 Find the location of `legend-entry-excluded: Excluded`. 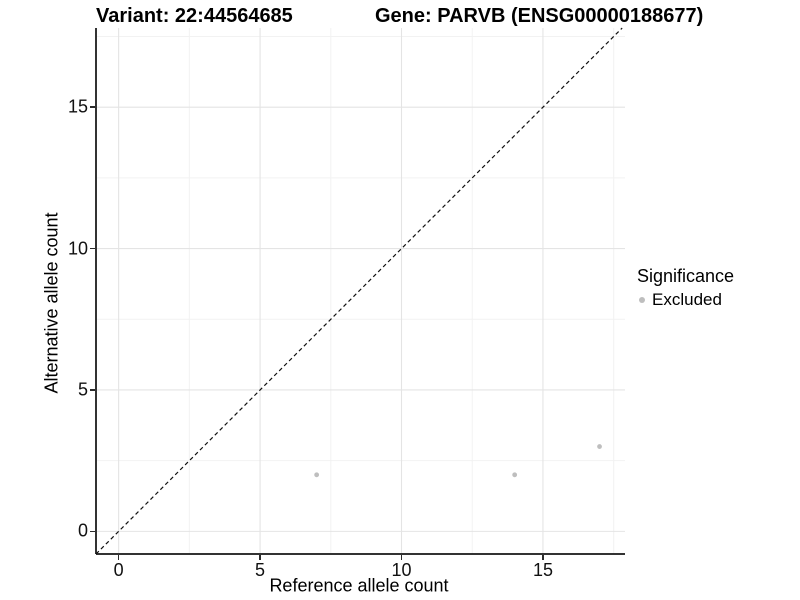

legend-entry-excluded: Excluded is located at coordinates (686, 300).